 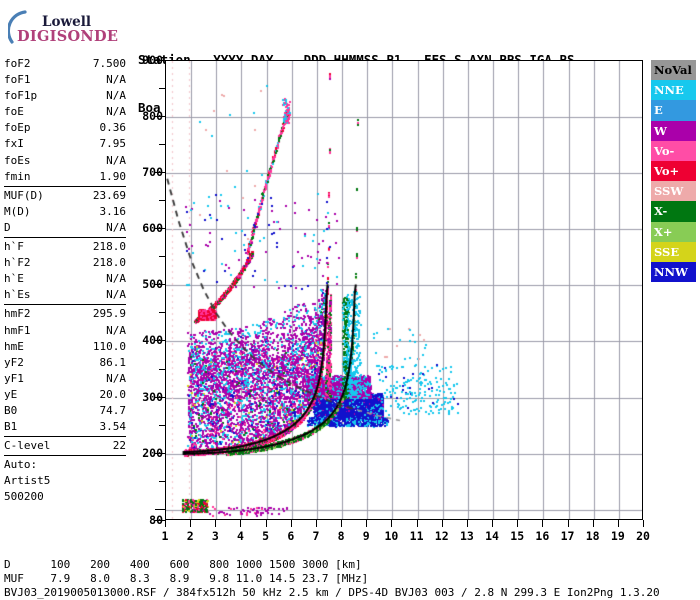 I want to click on param-key: h`F2, so click(x=17, y=263).